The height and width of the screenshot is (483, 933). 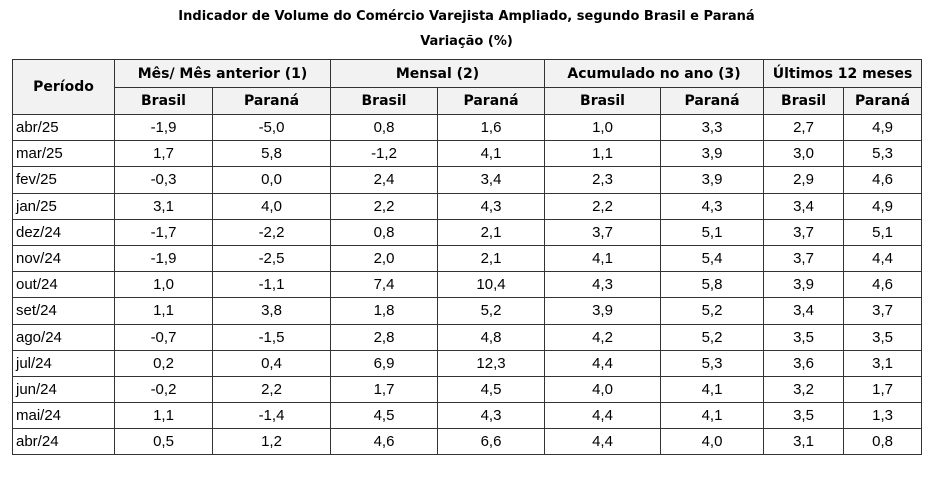 I want to click on table-row: ago/24 -0,7 -1,5 2,8 4,8 4,2 5,2 3,5 3,5, so click(x=467, y=337).